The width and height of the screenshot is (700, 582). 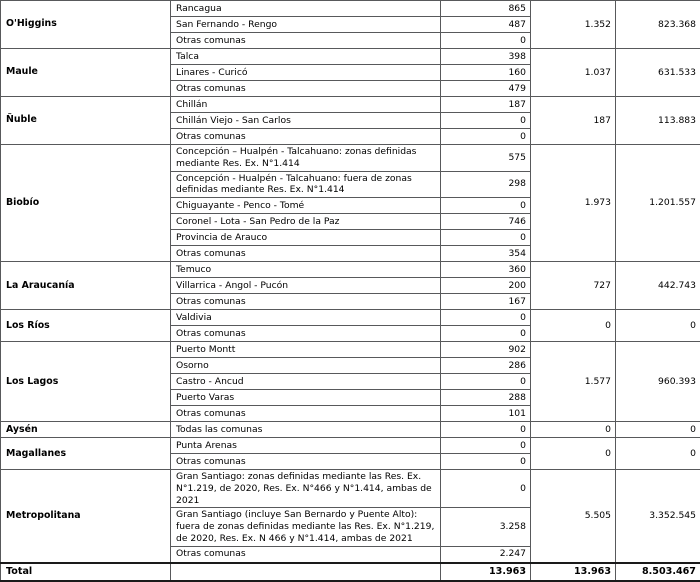 I want to click on comuna-cell: Chillán, so click(x=306, y=105).